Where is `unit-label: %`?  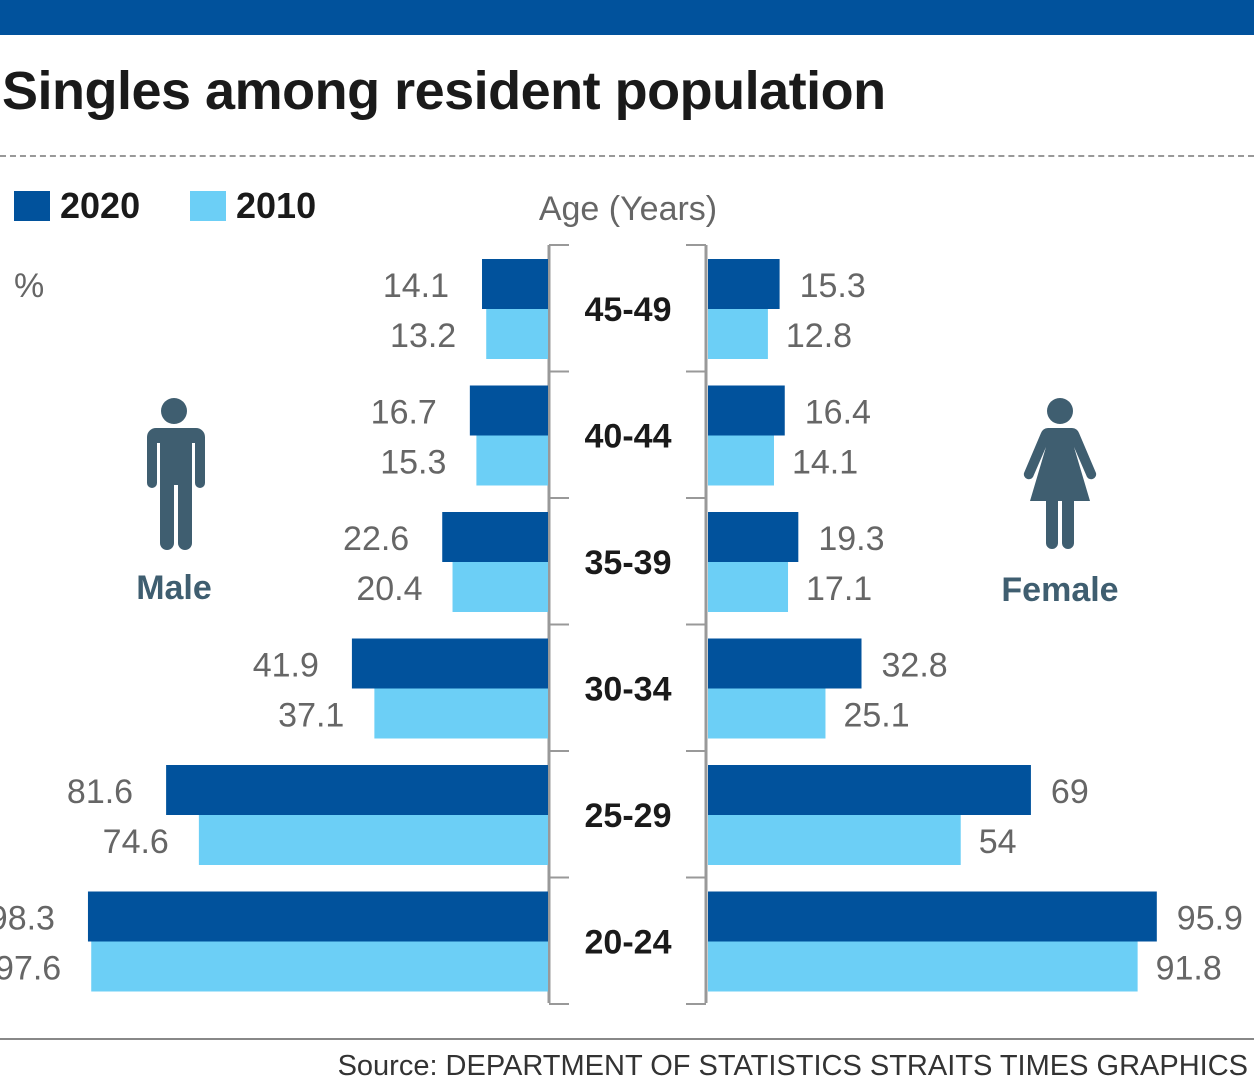 unit-label: % is located at coordinates (29, 286).